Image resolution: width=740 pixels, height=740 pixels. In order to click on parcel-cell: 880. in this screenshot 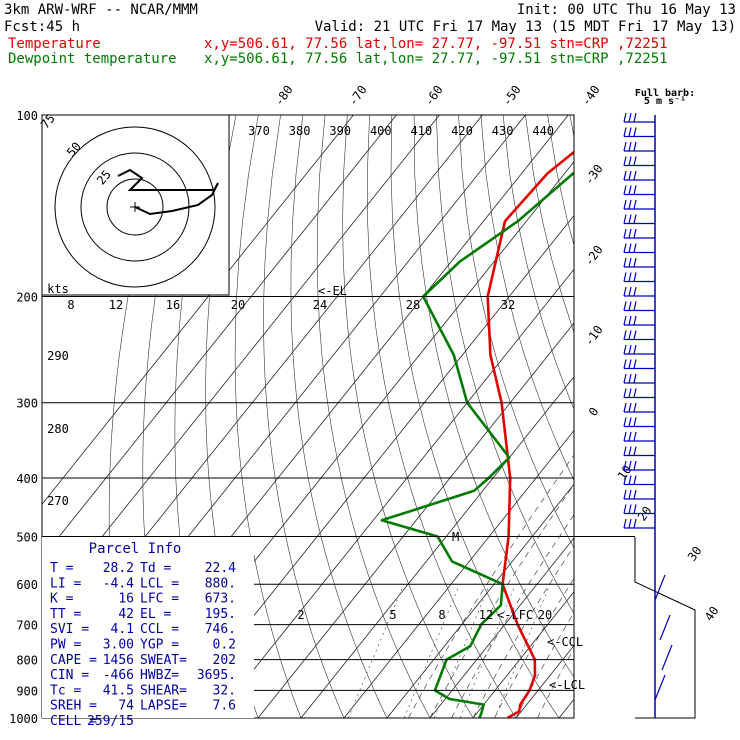, I will do `click(220, 583)`.